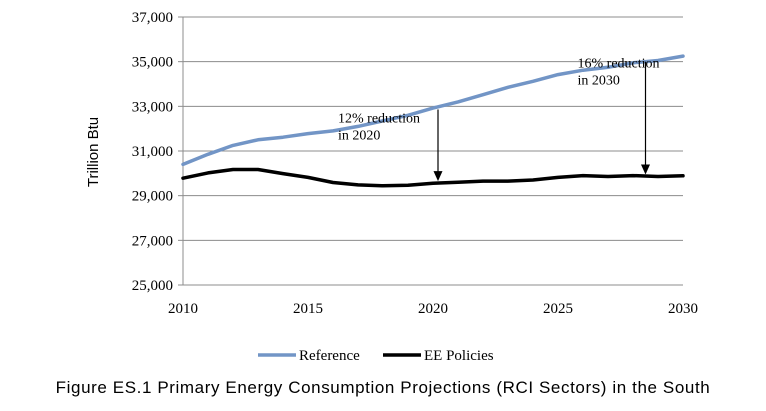  What do you see at coordinates (329, 356) in the screenshot?
I see `legend-label: Reference` at bounding box center [329, 356].